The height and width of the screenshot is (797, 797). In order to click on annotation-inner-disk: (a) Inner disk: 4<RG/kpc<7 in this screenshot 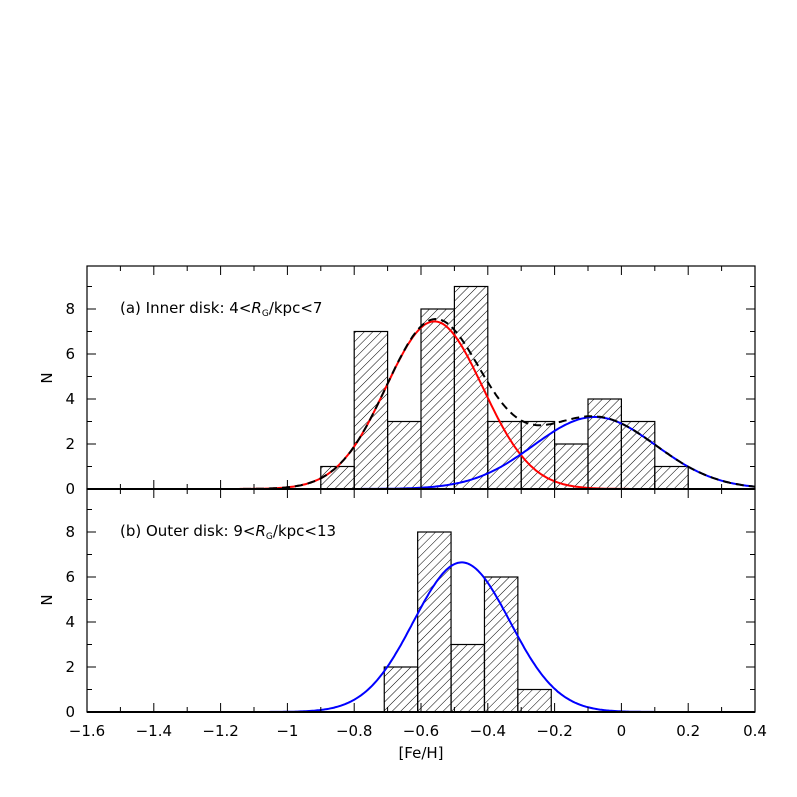, I will do `click(221, 309)`.